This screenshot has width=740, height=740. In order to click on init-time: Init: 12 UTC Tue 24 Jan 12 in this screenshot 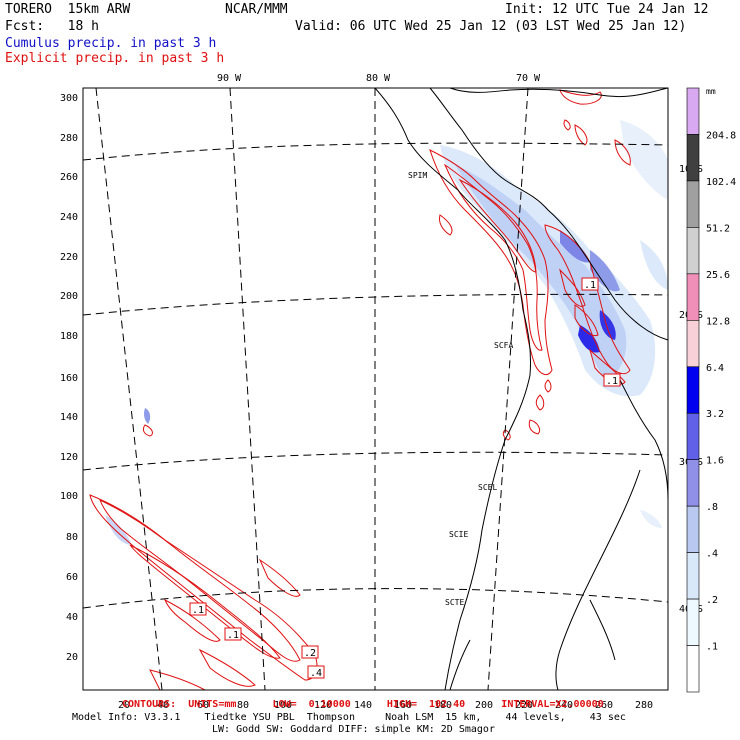, I will do `click(607, 9)`.